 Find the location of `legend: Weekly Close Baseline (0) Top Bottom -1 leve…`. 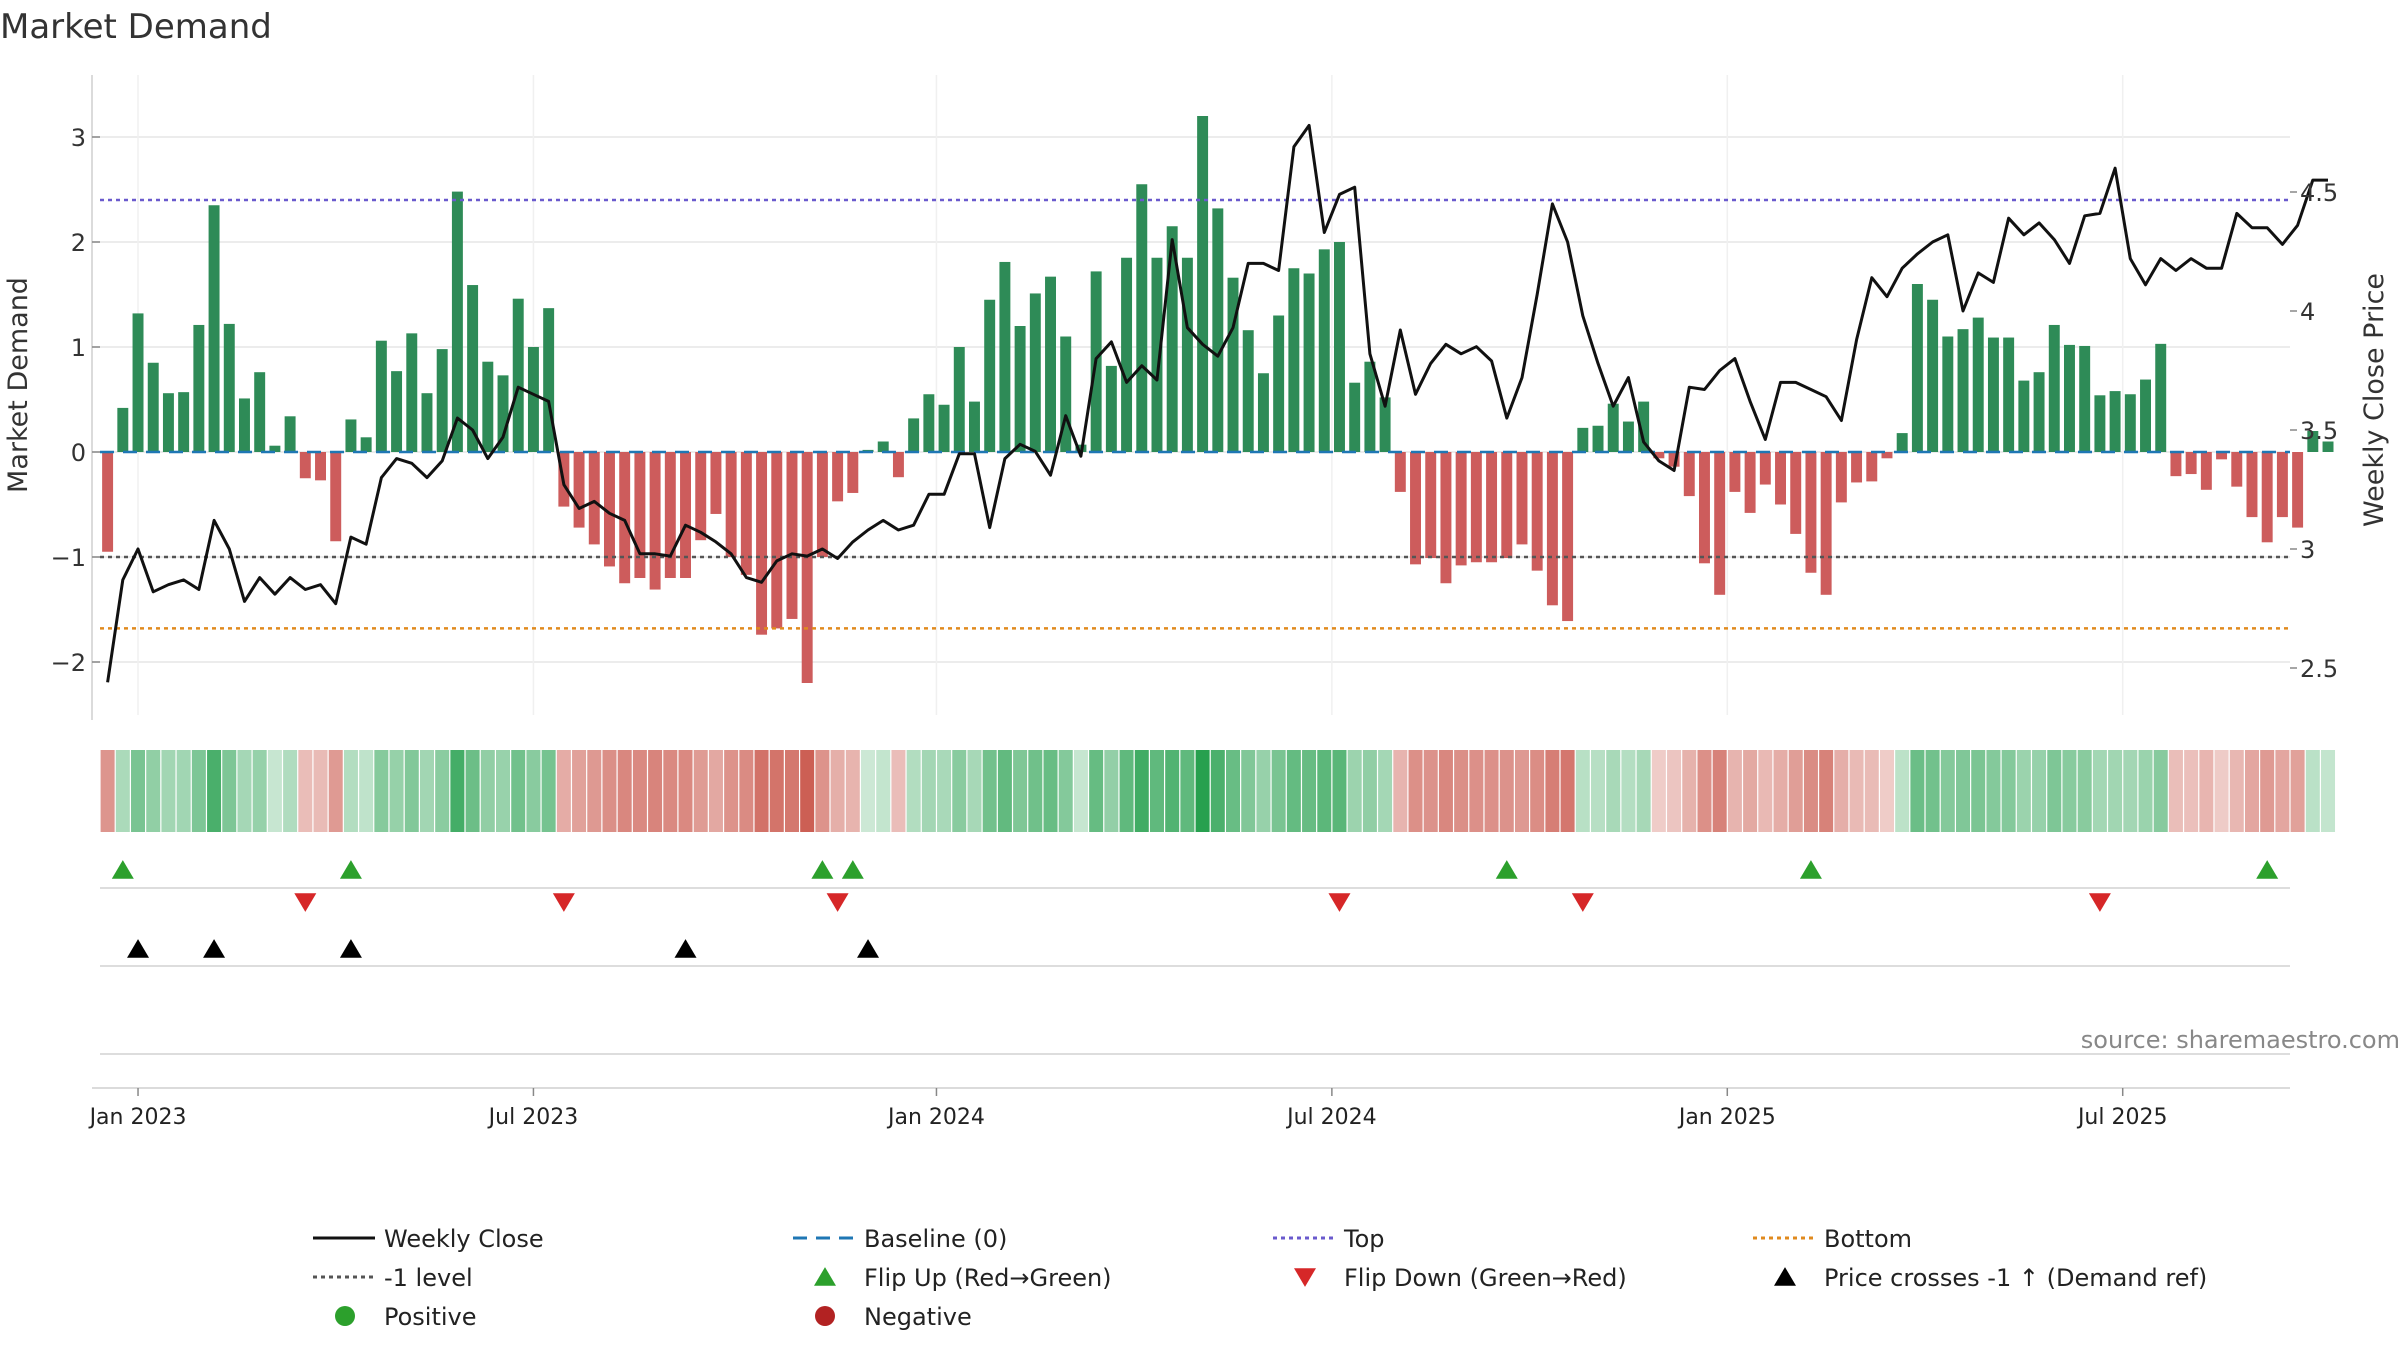

legend: Weekly Close Baseline (0) Top Bottom -1 leve… is located at coordinates (1260, 1278).